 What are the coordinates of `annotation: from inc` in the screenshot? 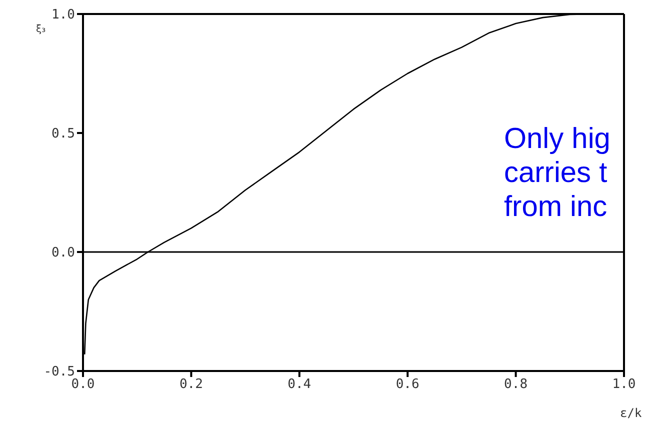 It's located at (556, 207).